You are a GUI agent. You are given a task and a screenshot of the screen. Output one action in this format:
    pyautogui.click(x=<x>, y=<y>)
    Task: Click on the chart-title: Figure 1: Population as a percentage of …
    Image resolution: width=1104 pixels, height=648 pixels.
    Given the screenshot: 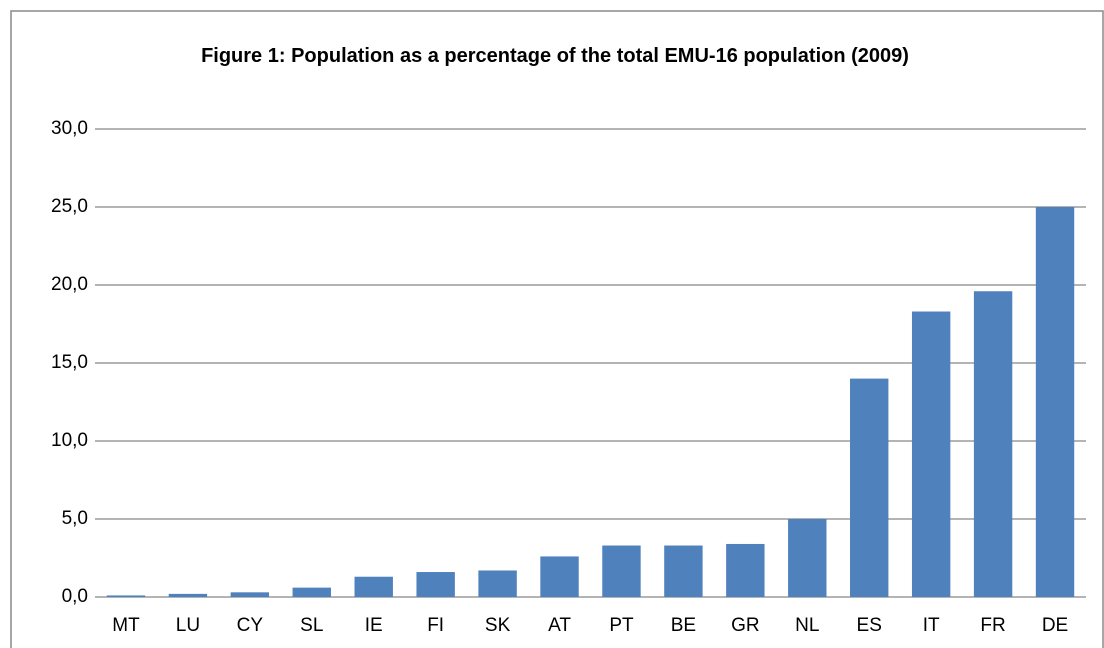 What is the action you would take?
    pyautogui.click(x=555, y=56)
    